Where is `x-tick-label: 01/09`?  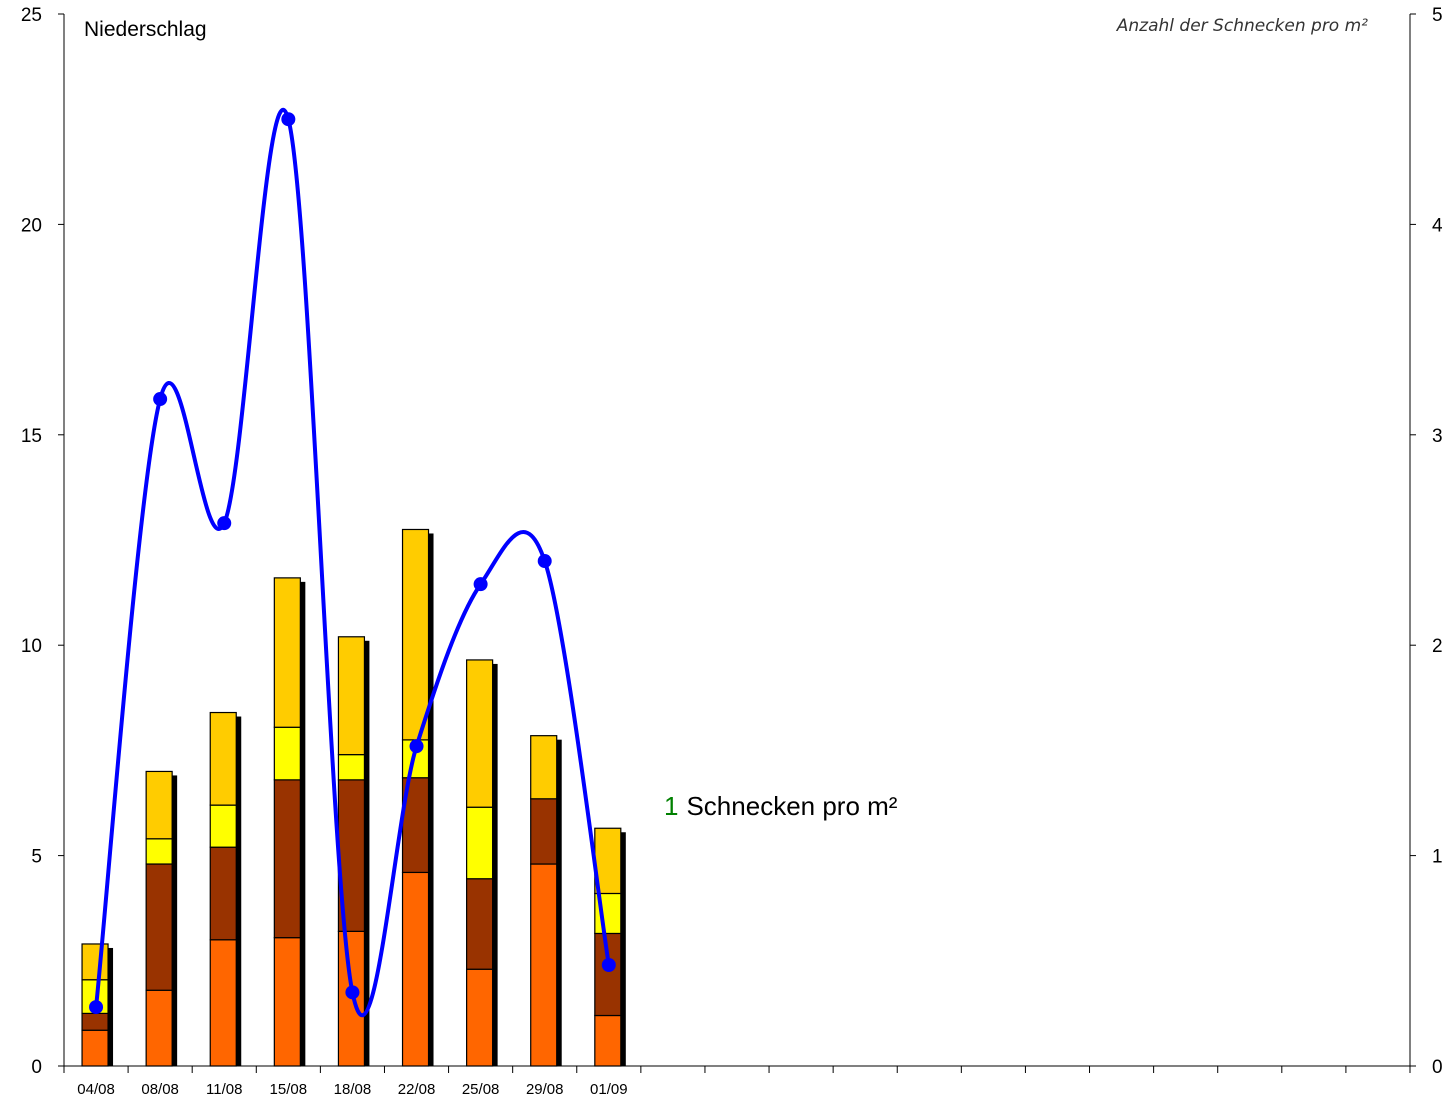 x-tick-label: 01/09 is located at coordinates (609, 1089).